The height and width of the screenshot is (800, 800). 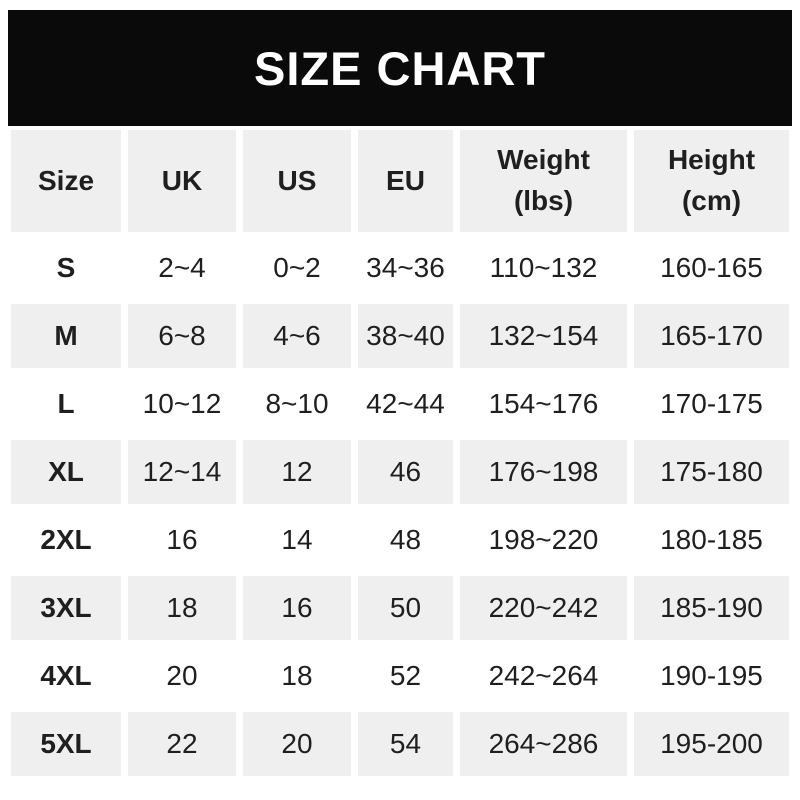 I want to click on size-chart-banner: SIZE CHART, so click(x=400, y=68).